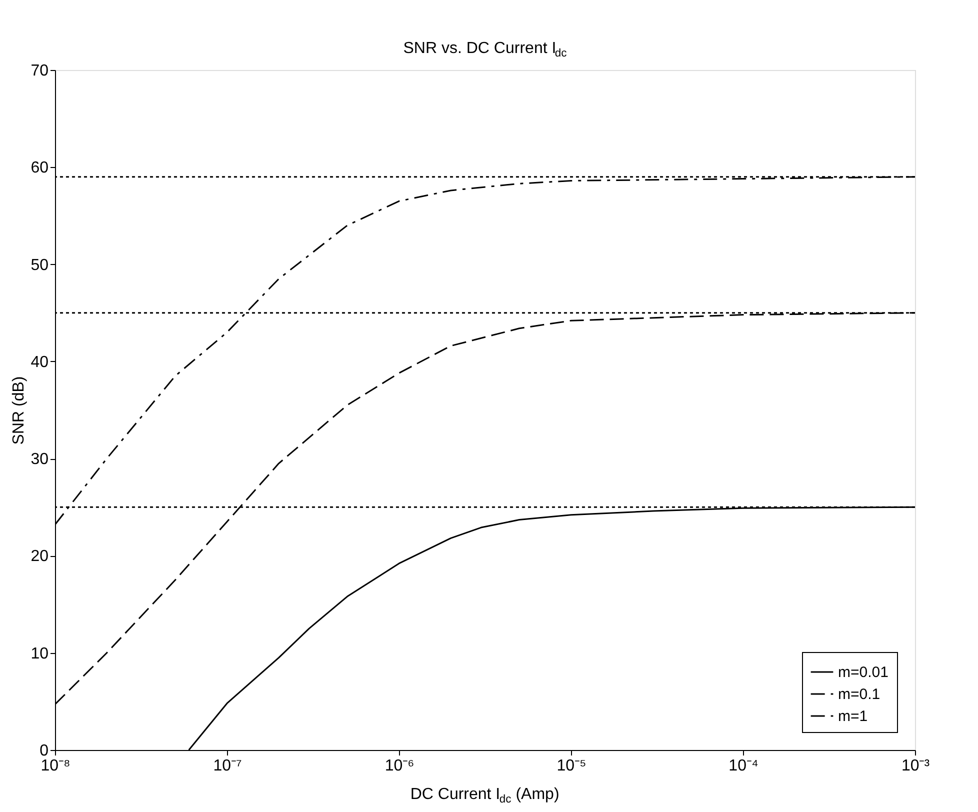 This screenshot has width=978, height=812. Describe the element at coordinates (743, 766) in the screenshot. I see `x-tick-label: 10⁻⁴` at that location.